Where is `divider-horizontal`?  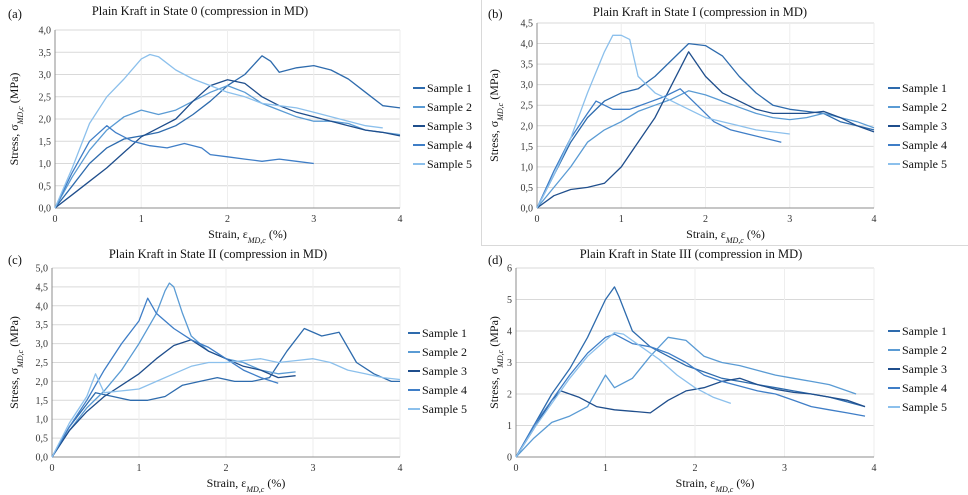
divider-horizontal is located at coordinates (724, 245).